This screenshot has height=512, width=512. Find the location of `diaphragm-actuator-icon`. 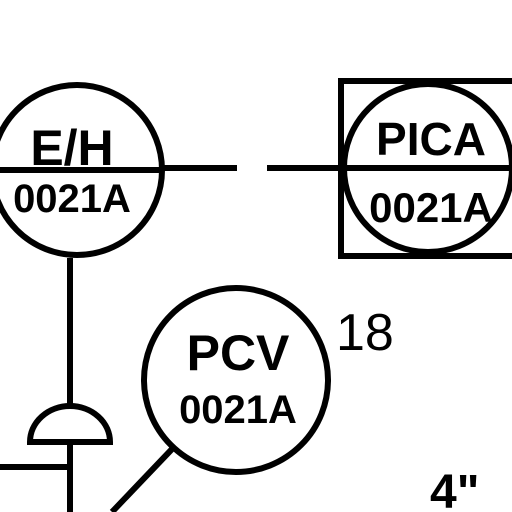

diaphragm-actuator-icon is located at coordinates (70, 424).